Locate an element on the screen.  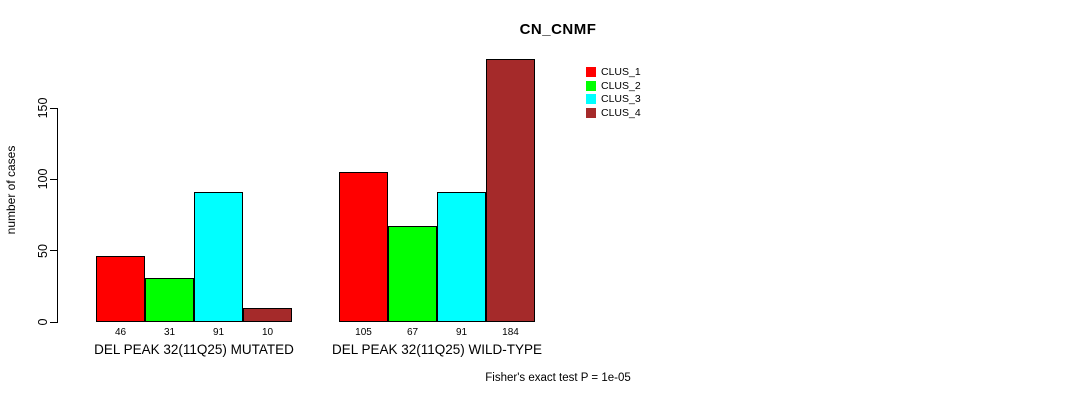
bar-clus-1-del-peak-32-11q25-mutated is located at coordinates (120, 289).